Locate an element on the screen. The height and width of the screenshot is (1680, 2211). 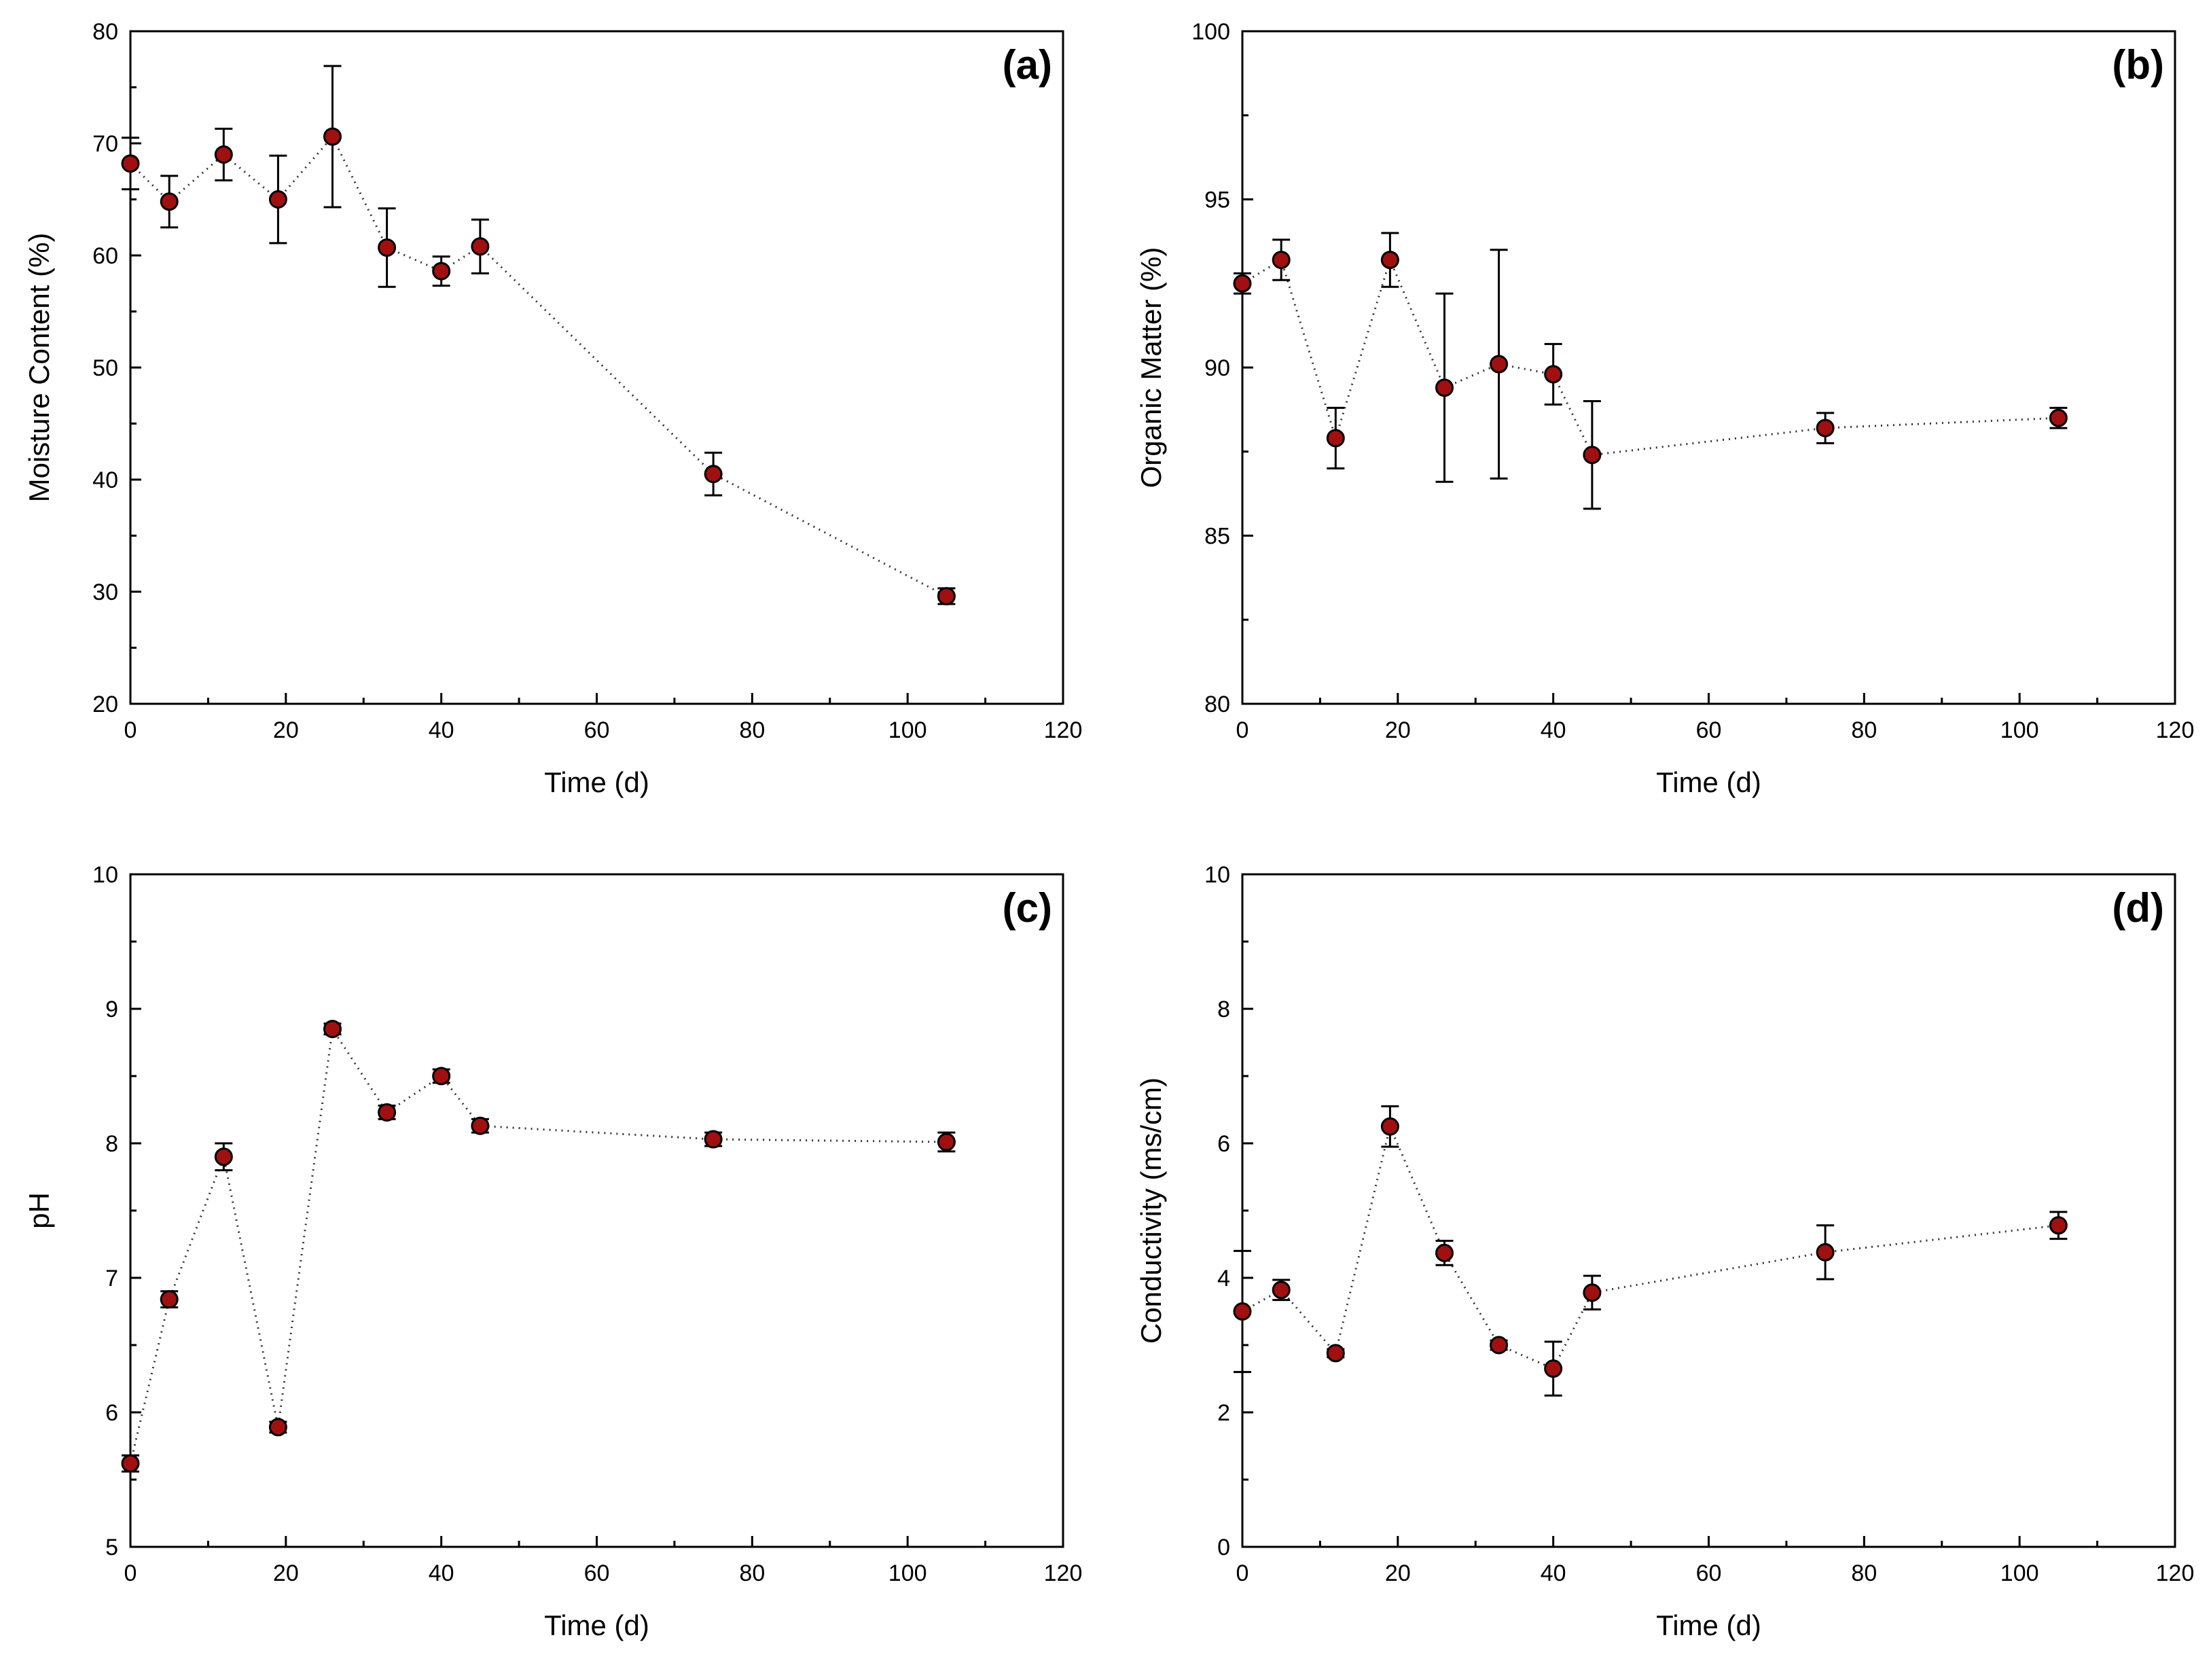
y-tick-label: 0 is located at coordinates (1223, 1547).